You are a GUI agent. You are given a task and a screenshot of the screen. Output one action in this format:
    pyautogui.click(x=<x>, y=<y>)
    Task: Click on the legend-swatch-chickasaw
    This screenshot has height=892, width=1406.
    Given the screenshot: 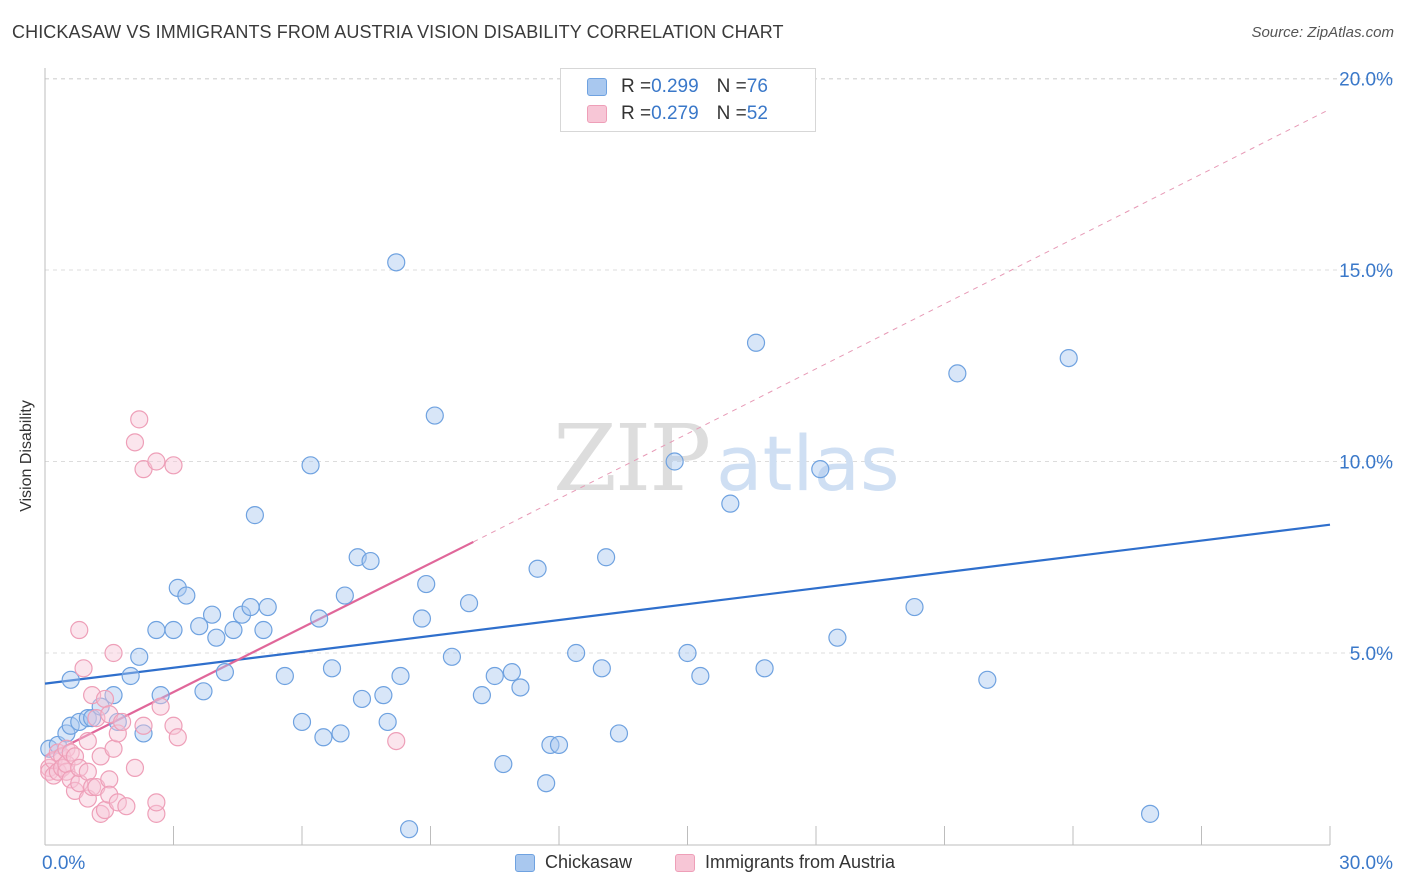 What is the action you would take?
    pyautogui.click(x=597, y=87)
    